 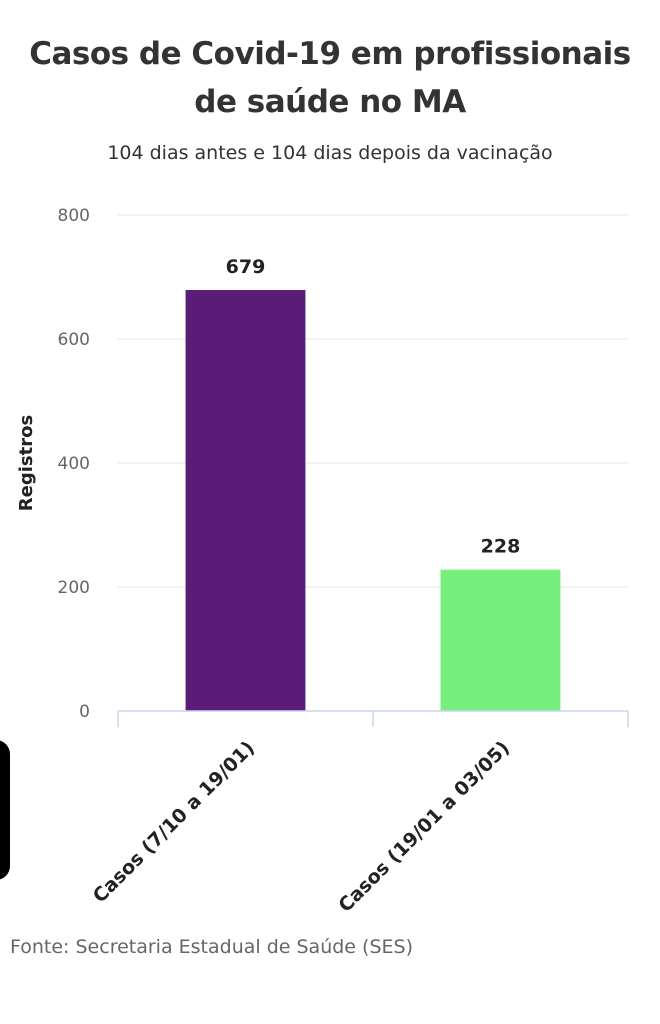 I want to click on chart-title-line-1: Casos de Covid-19 em profissionais, so click(x=330, y=54).